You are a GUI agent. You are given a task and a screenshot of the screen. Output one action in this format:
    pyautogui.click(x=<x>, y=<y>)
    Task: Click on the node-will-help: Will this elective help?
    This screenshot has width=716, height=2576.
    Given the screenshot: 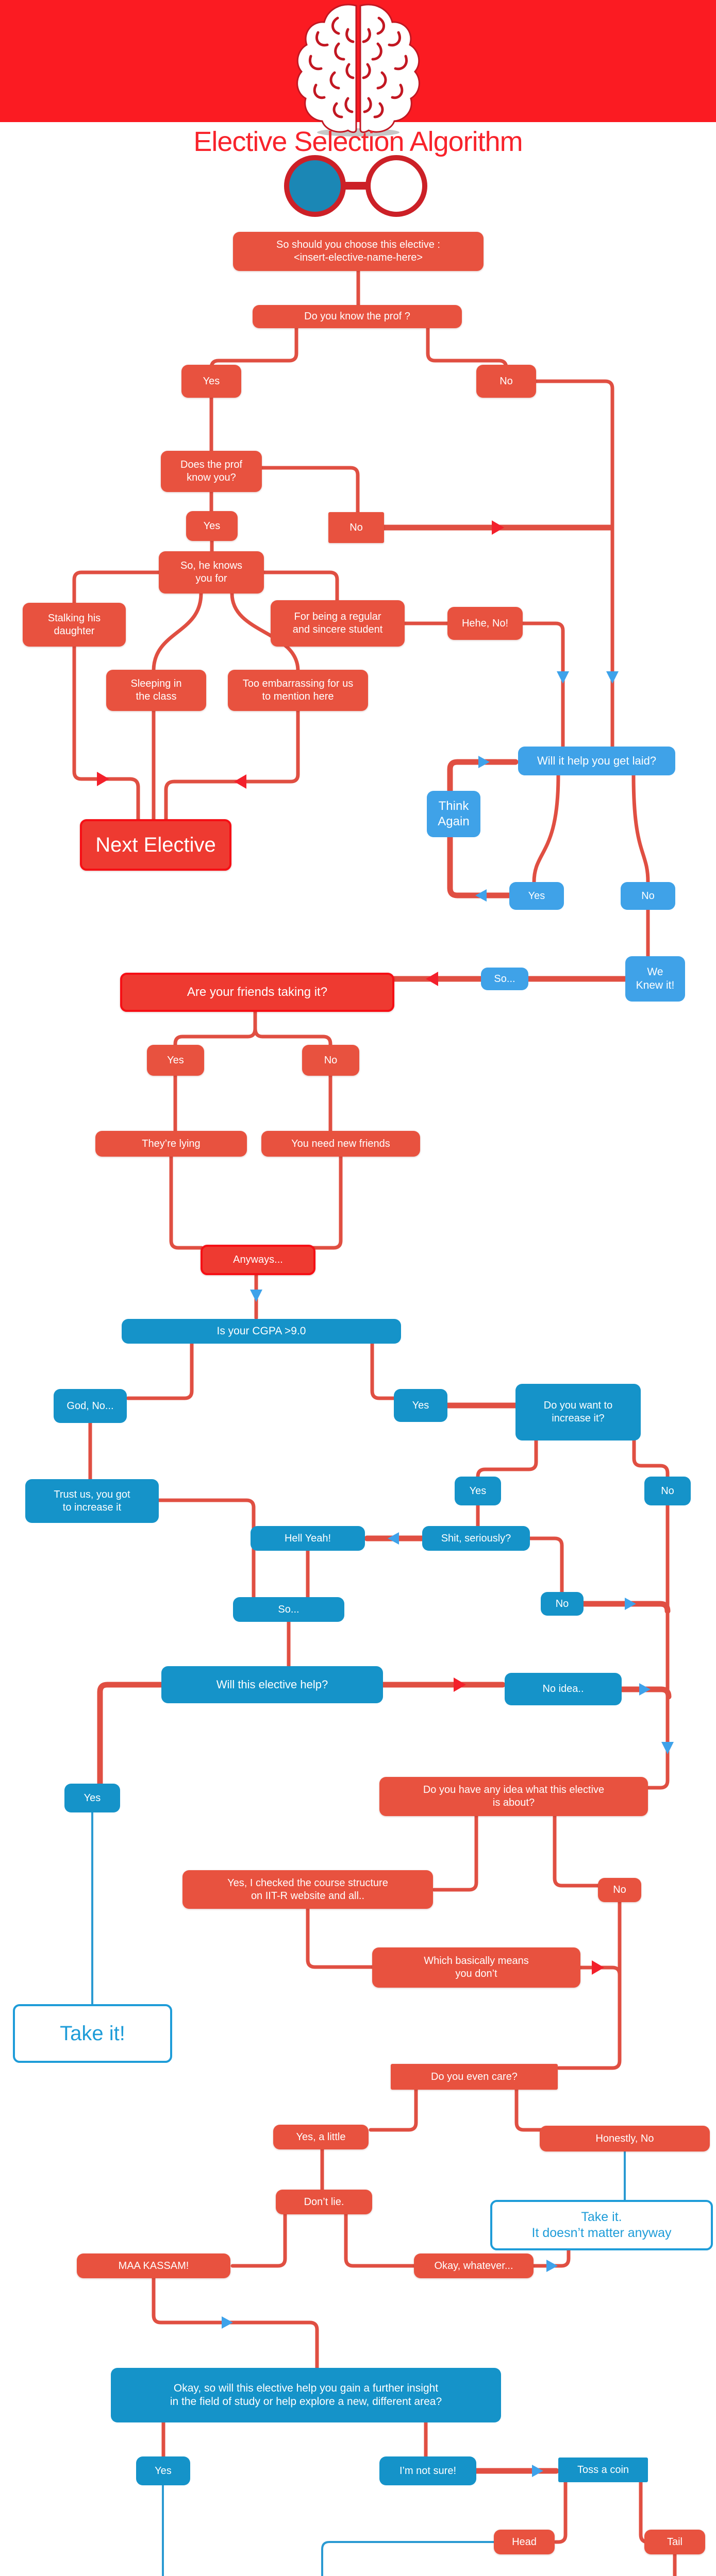 What is the action you would take?
    pyautogui.click(x=272, y=1684)
    